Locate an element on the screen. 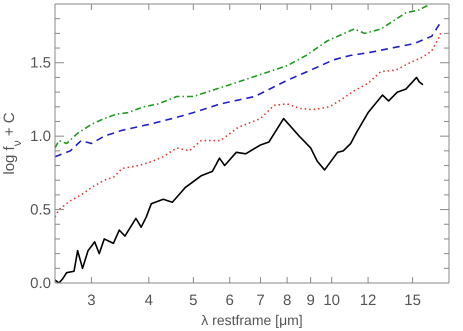 The height and width of the screenshot is (331, 463). x-tick-label: 5 is located at coordinates (193, 300).